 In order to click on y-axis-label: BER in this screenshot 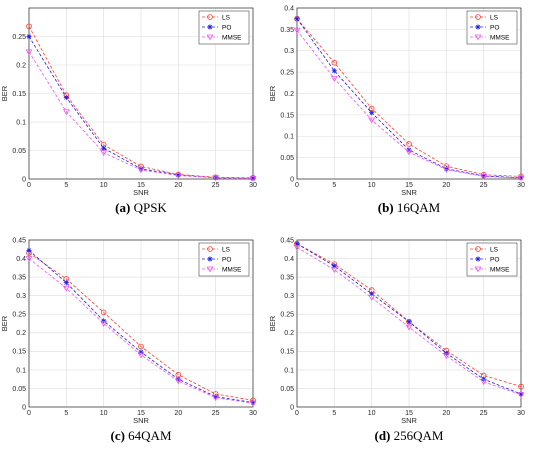, I will do `click(4, 93)`.